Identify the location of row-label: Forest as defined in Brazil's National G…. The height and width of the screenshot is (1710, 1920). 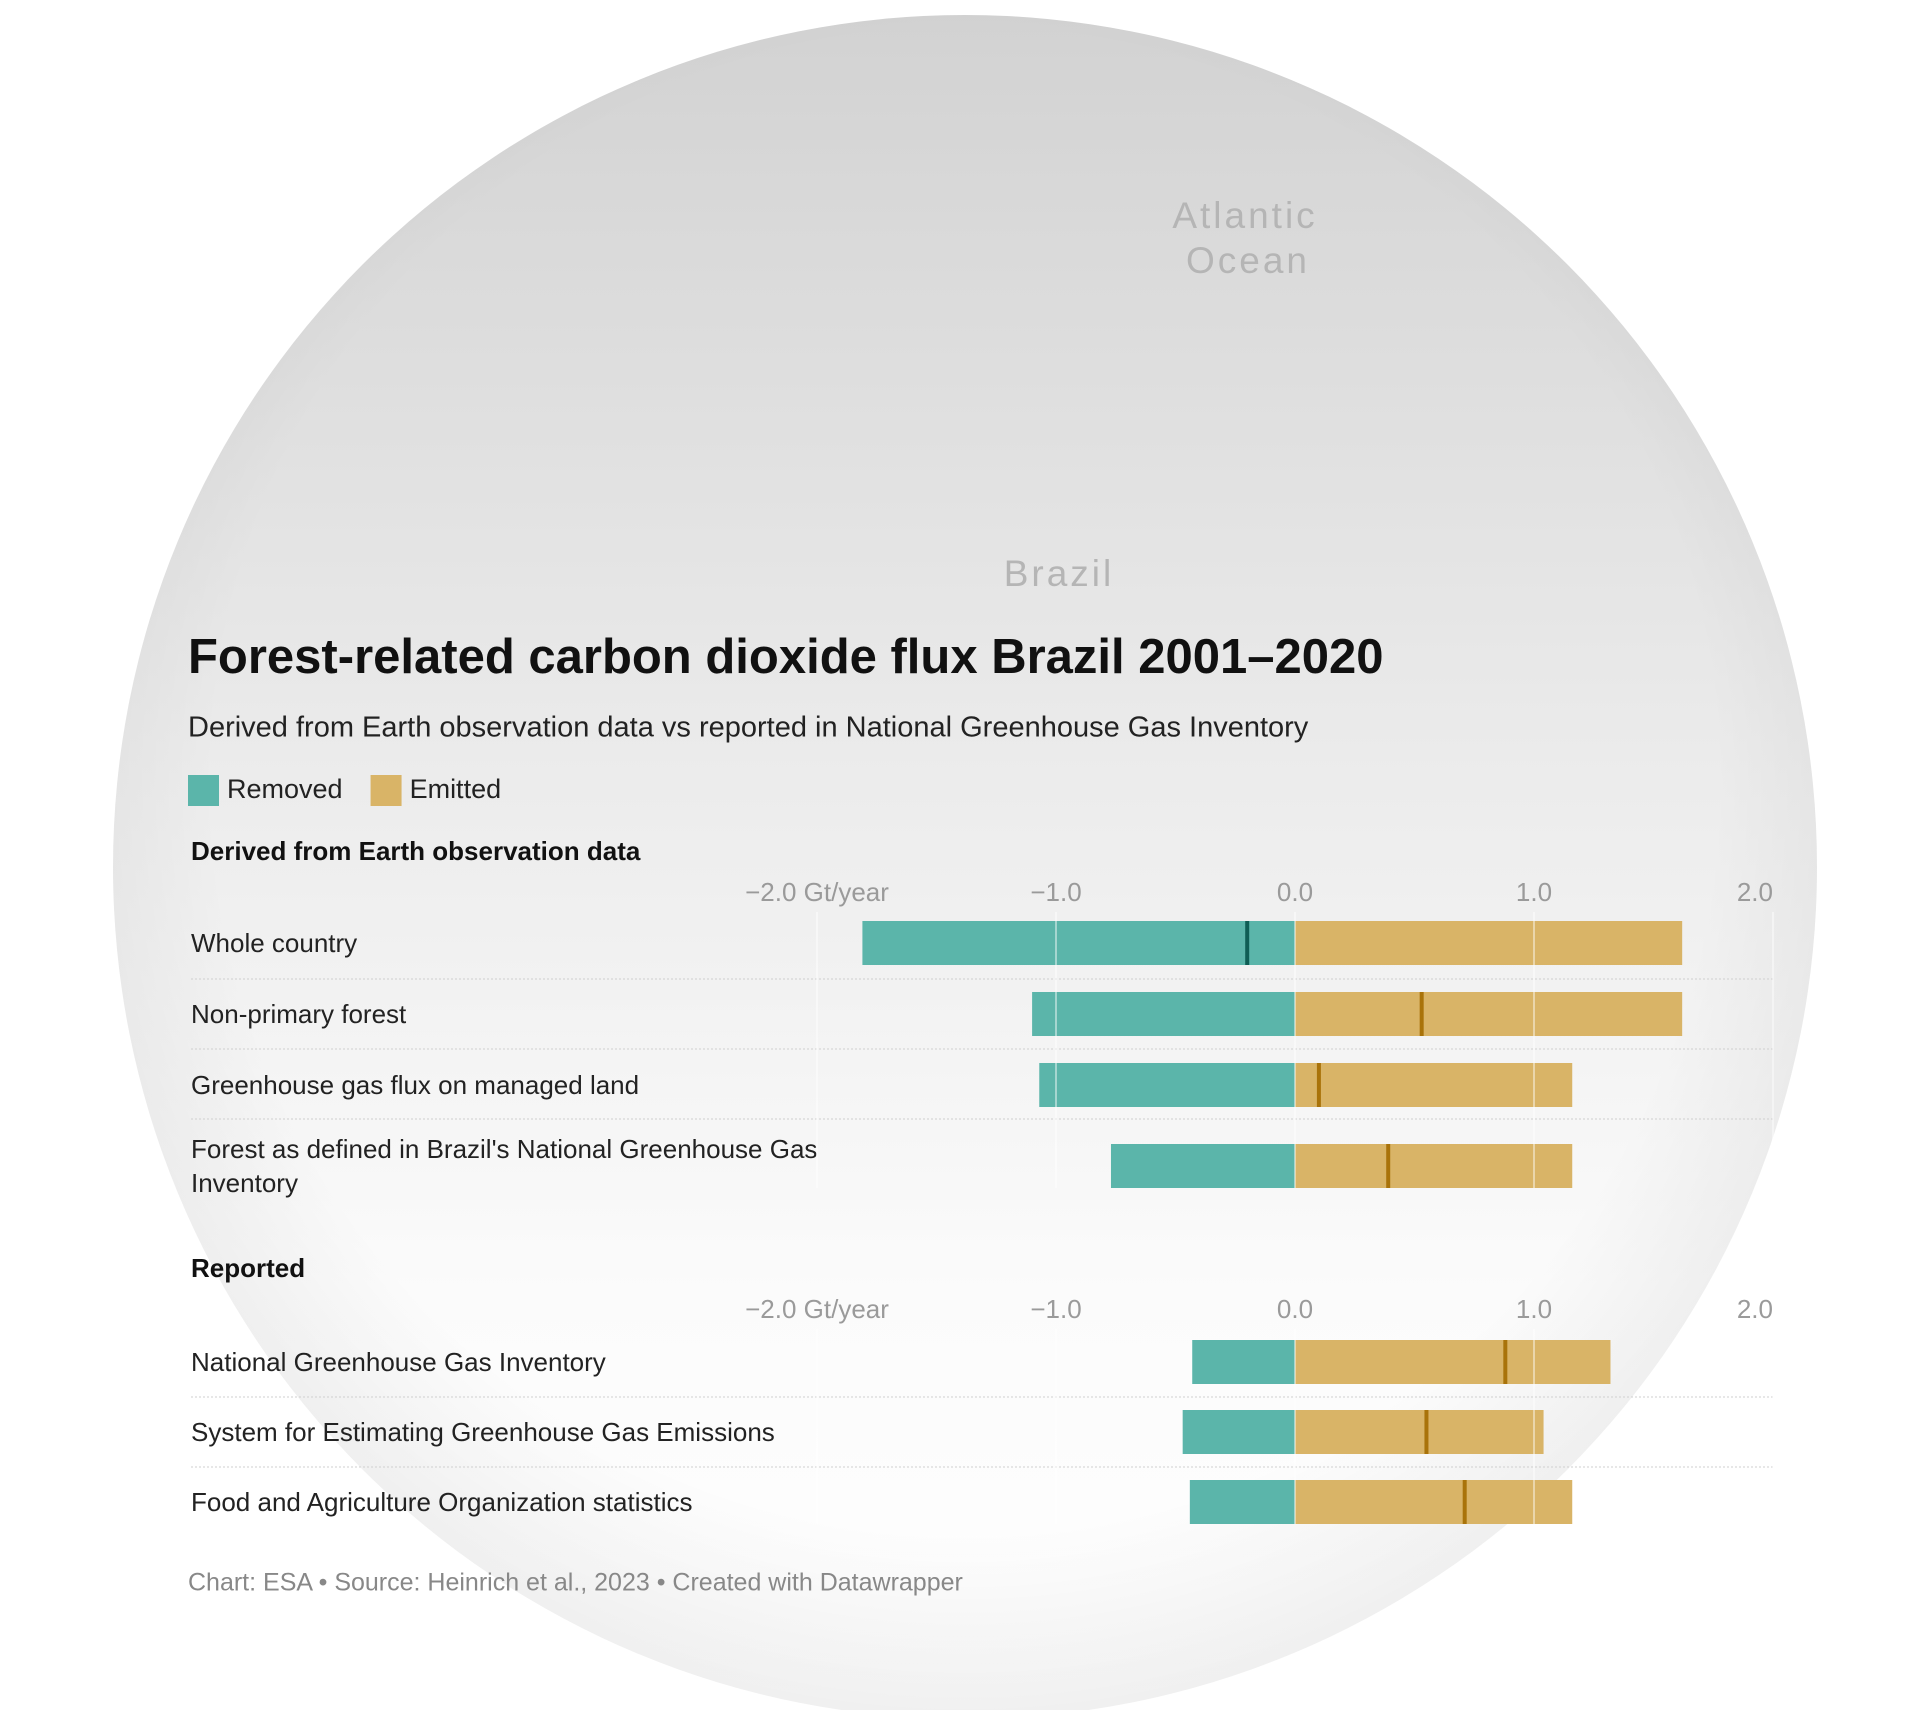
(504, 1166).